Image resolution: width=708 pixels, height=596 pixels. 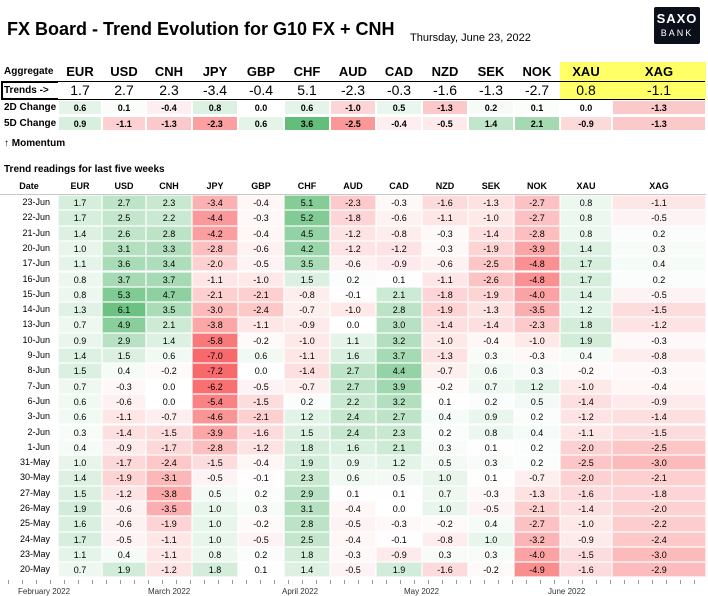 What do you see at coordinates (445, 570) in the screenshot?
I see `reading-value: -1.6` at bounding box center [445, 570].